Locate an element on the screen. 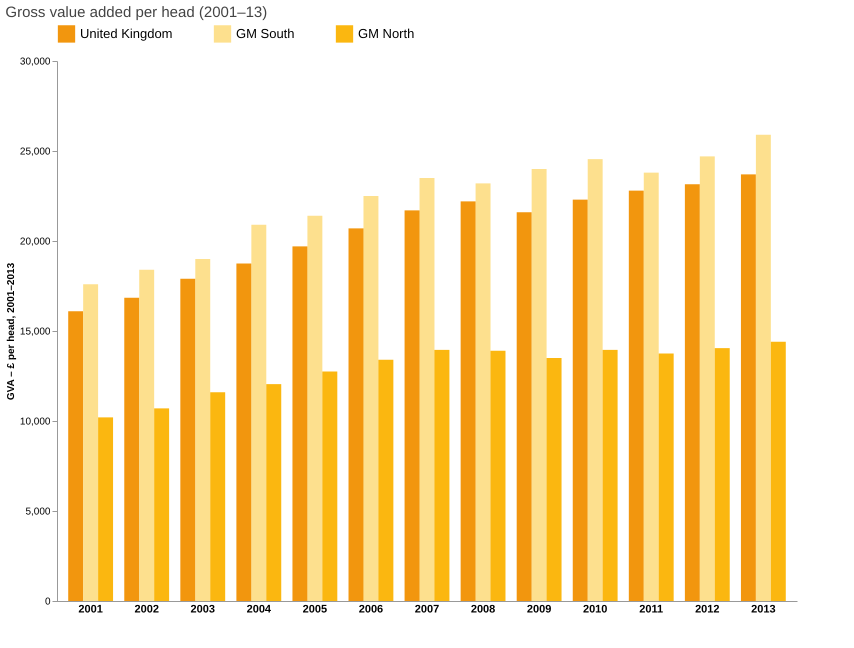 Image resolution: width=854 pixels, height=648 pixels. x-tick-label: 2002 is located at coordinates (146, 610).